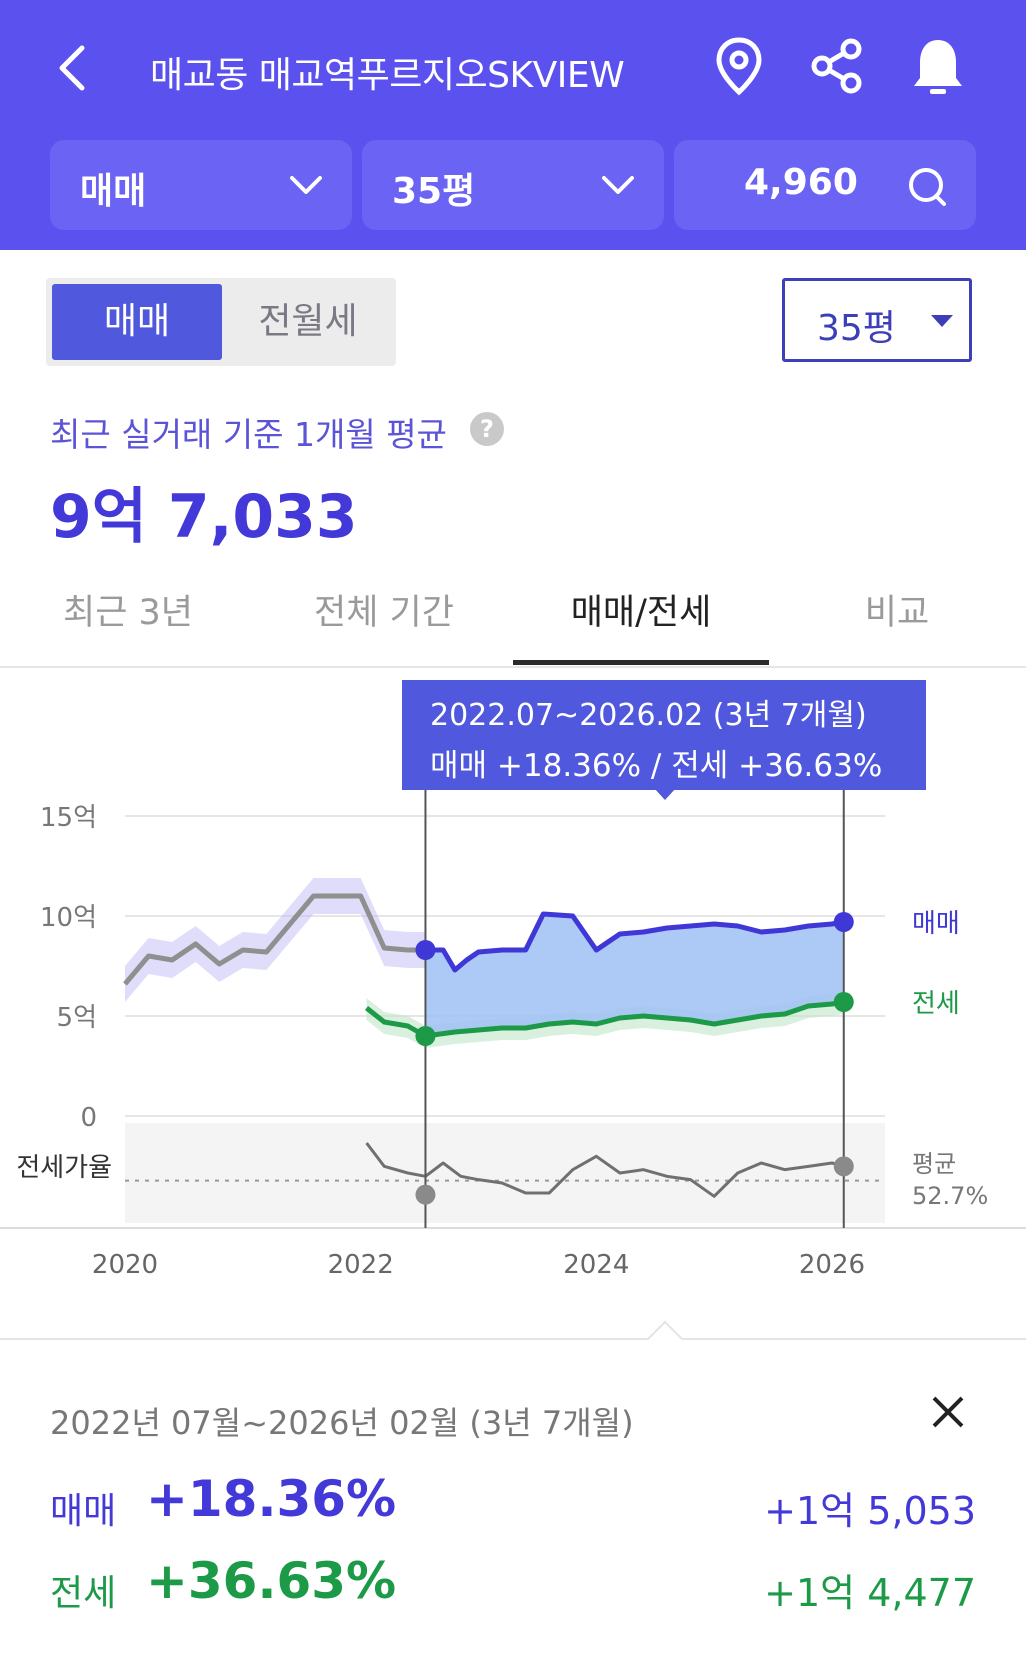 The width and height of the screenshot is (1026, 1661). What do you see at coordinates (271, 1581) in the screenshot?
I see `summary-jeonse-pct: +36.63%` at bounding box center [271, 1581].